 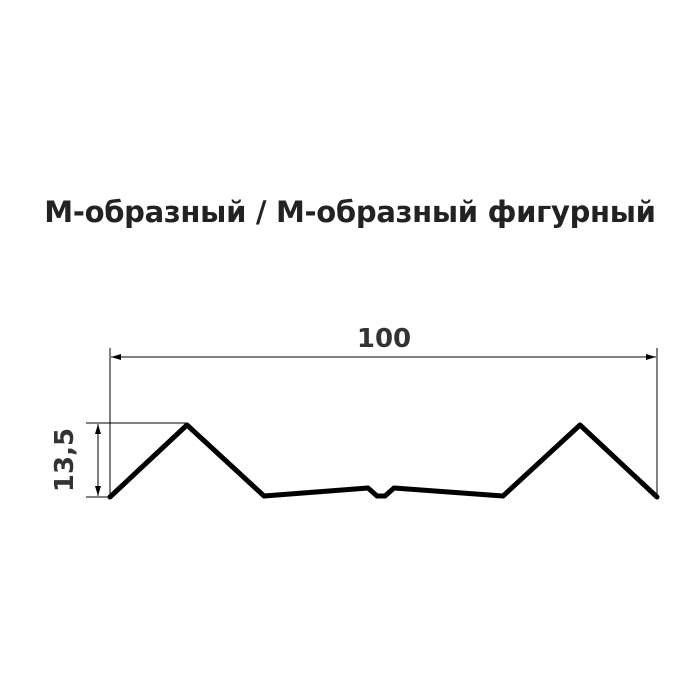 I want to click on height-label: 13,5, so click(x=65, y=460).